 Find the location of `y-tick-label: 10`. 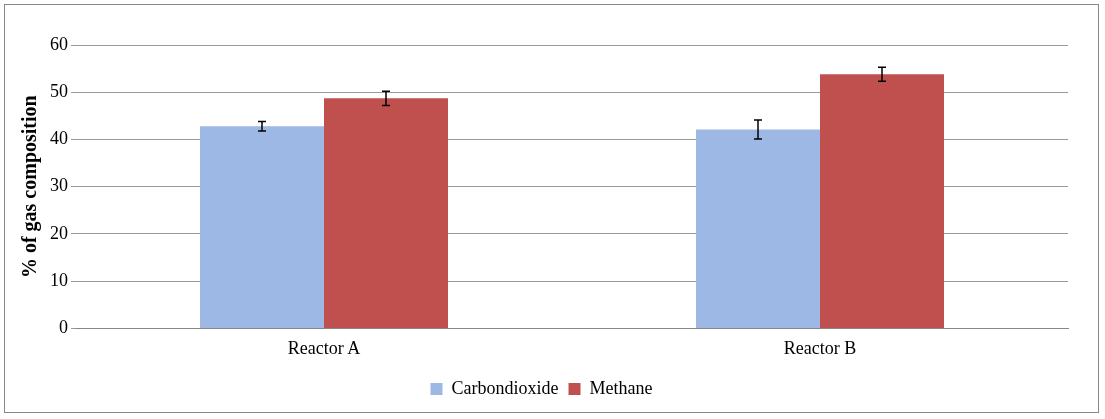

y-tick-label: 10 is located at coordinates (59, 279).